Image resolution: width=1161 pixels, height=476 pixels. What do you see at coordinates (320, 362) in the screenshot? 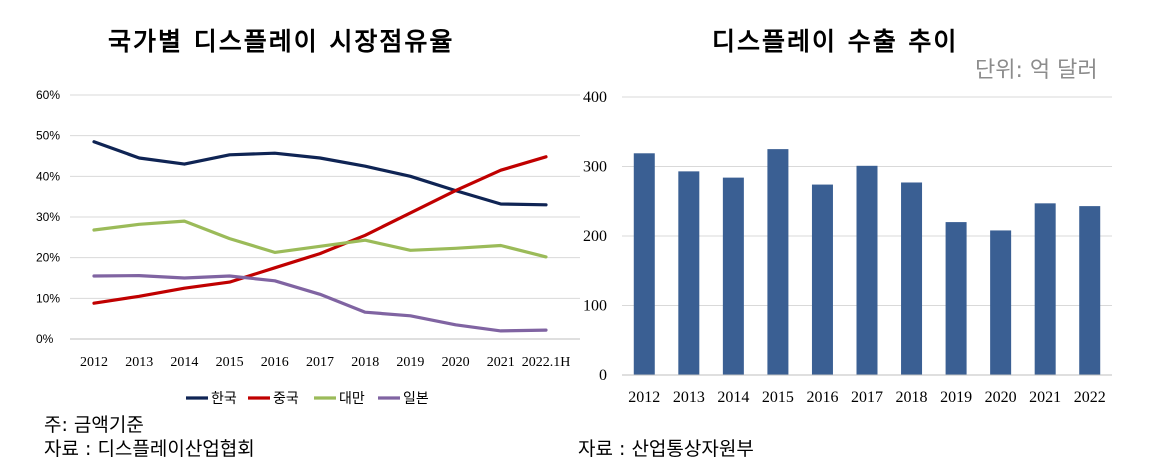
I see `left-x-tick-label: 2017` at bounding box center [320, 362].